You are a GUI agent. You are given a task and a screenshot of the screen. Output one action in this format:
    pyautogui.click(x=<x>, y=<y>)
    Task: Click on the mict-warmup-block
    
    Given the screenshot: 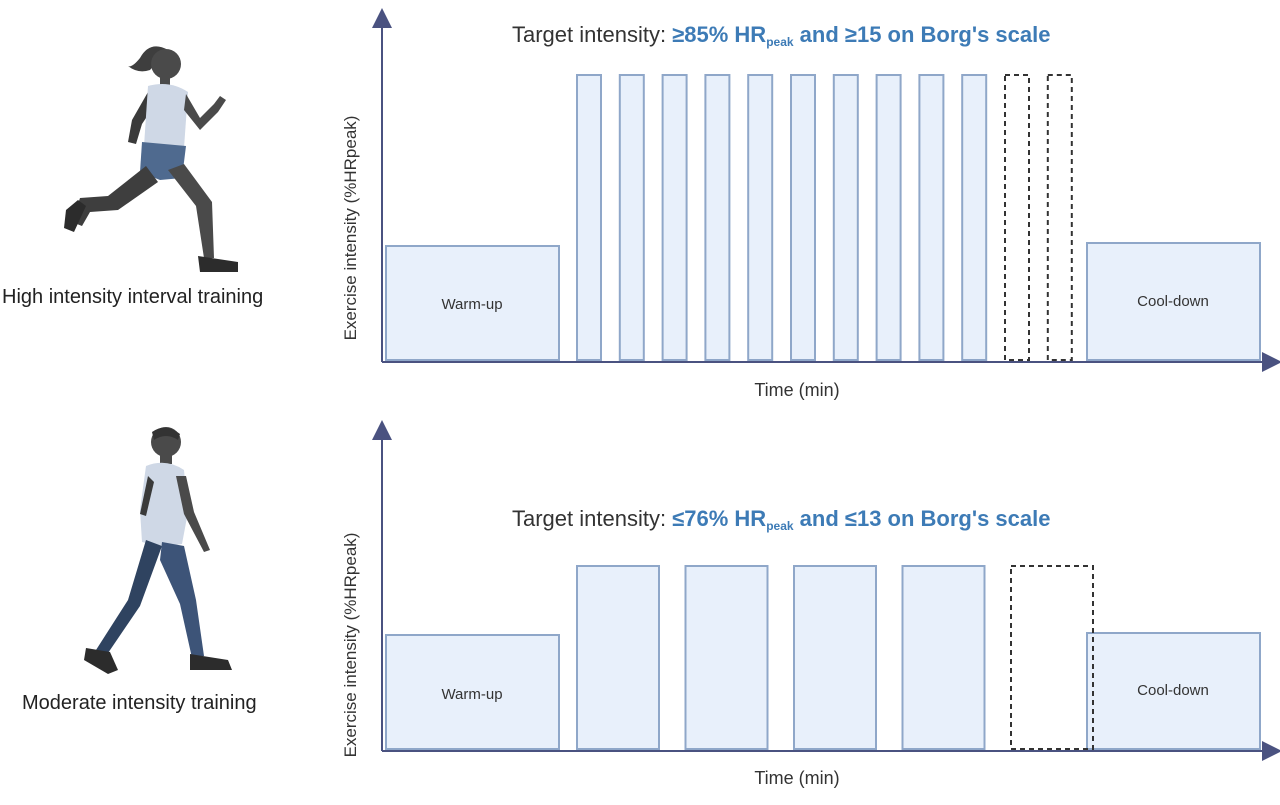 What is the action you would take?
    pyautogui.click(x=472, y=692)
    